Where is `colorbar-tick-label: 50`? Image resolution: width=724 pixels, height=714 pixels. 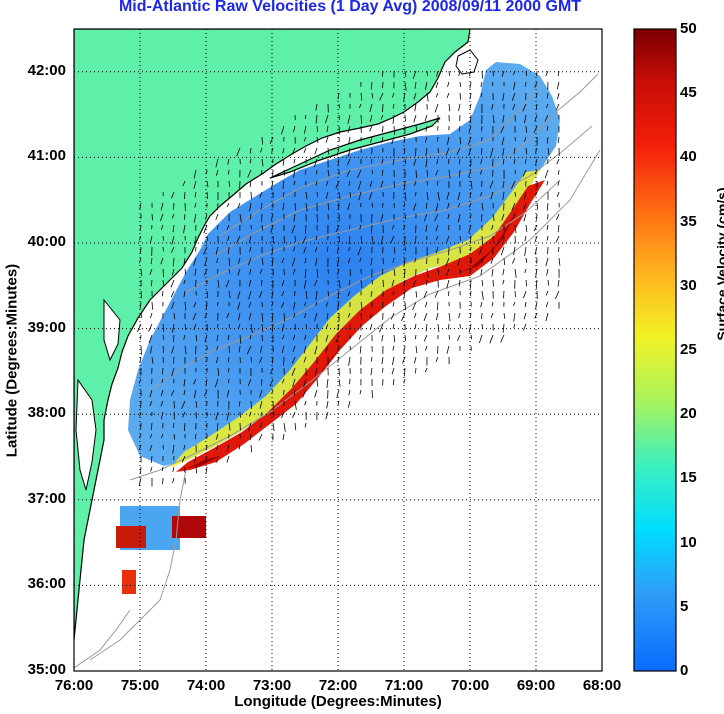 colorbar-tick-label: 50 is located at coordinates (688, 28).